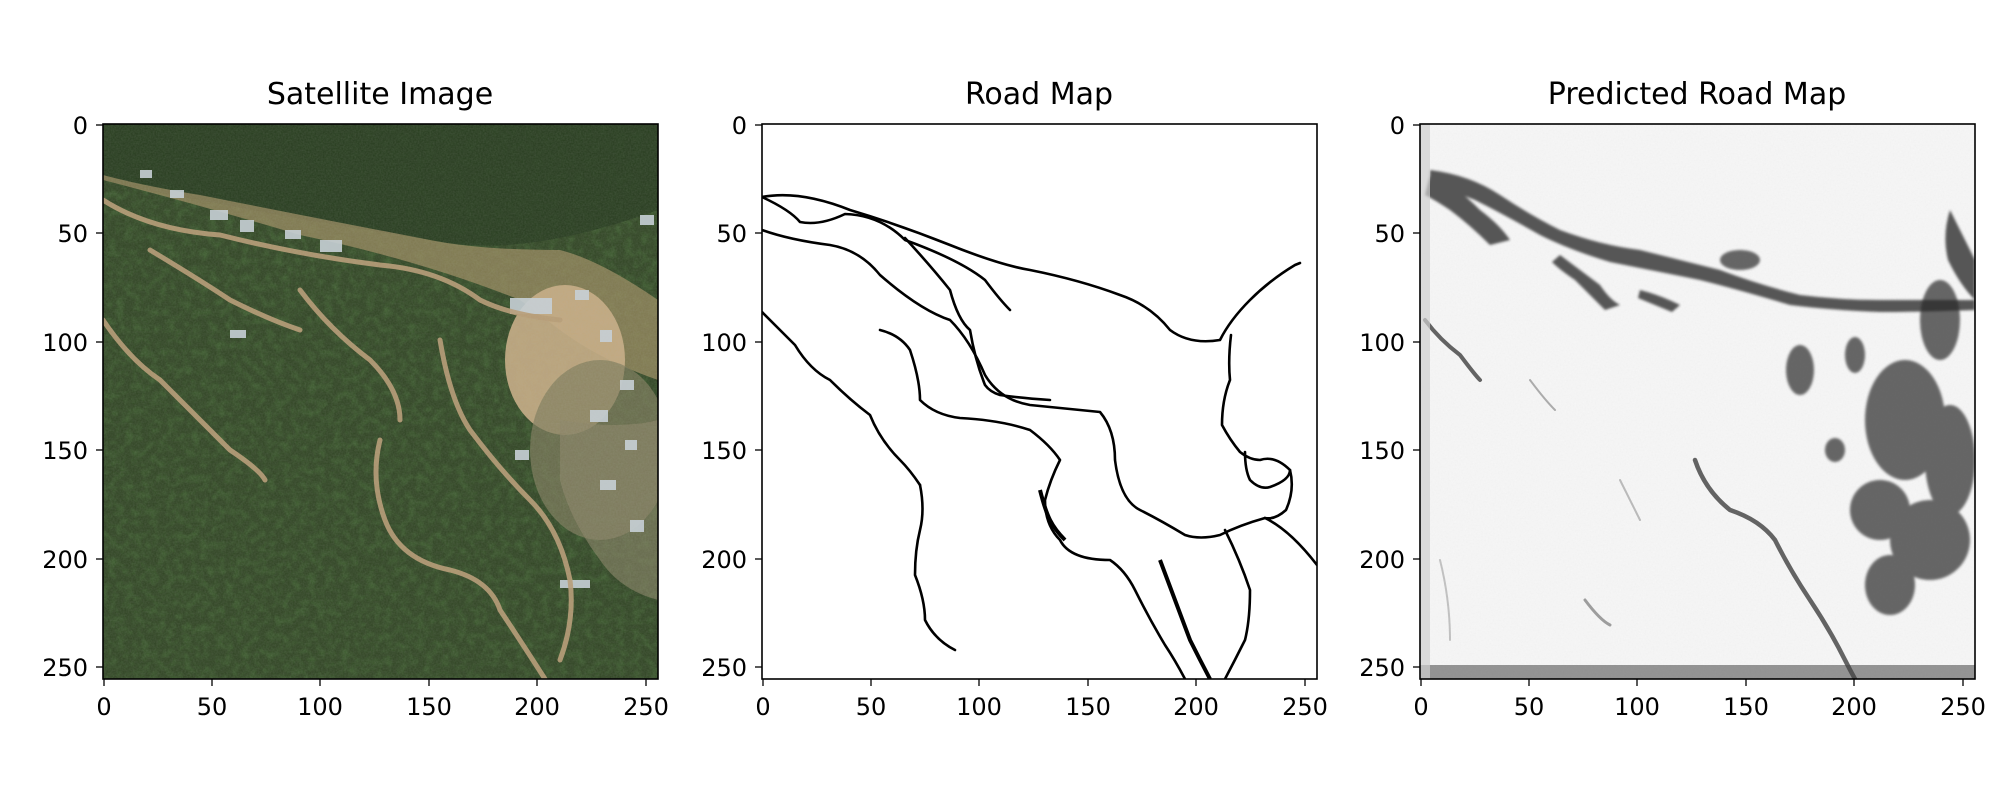 Image resolution: width=2000 pixels, height=800 pixels. I want to click on panel-title-road-map: Road Map, so click(1039, 94).